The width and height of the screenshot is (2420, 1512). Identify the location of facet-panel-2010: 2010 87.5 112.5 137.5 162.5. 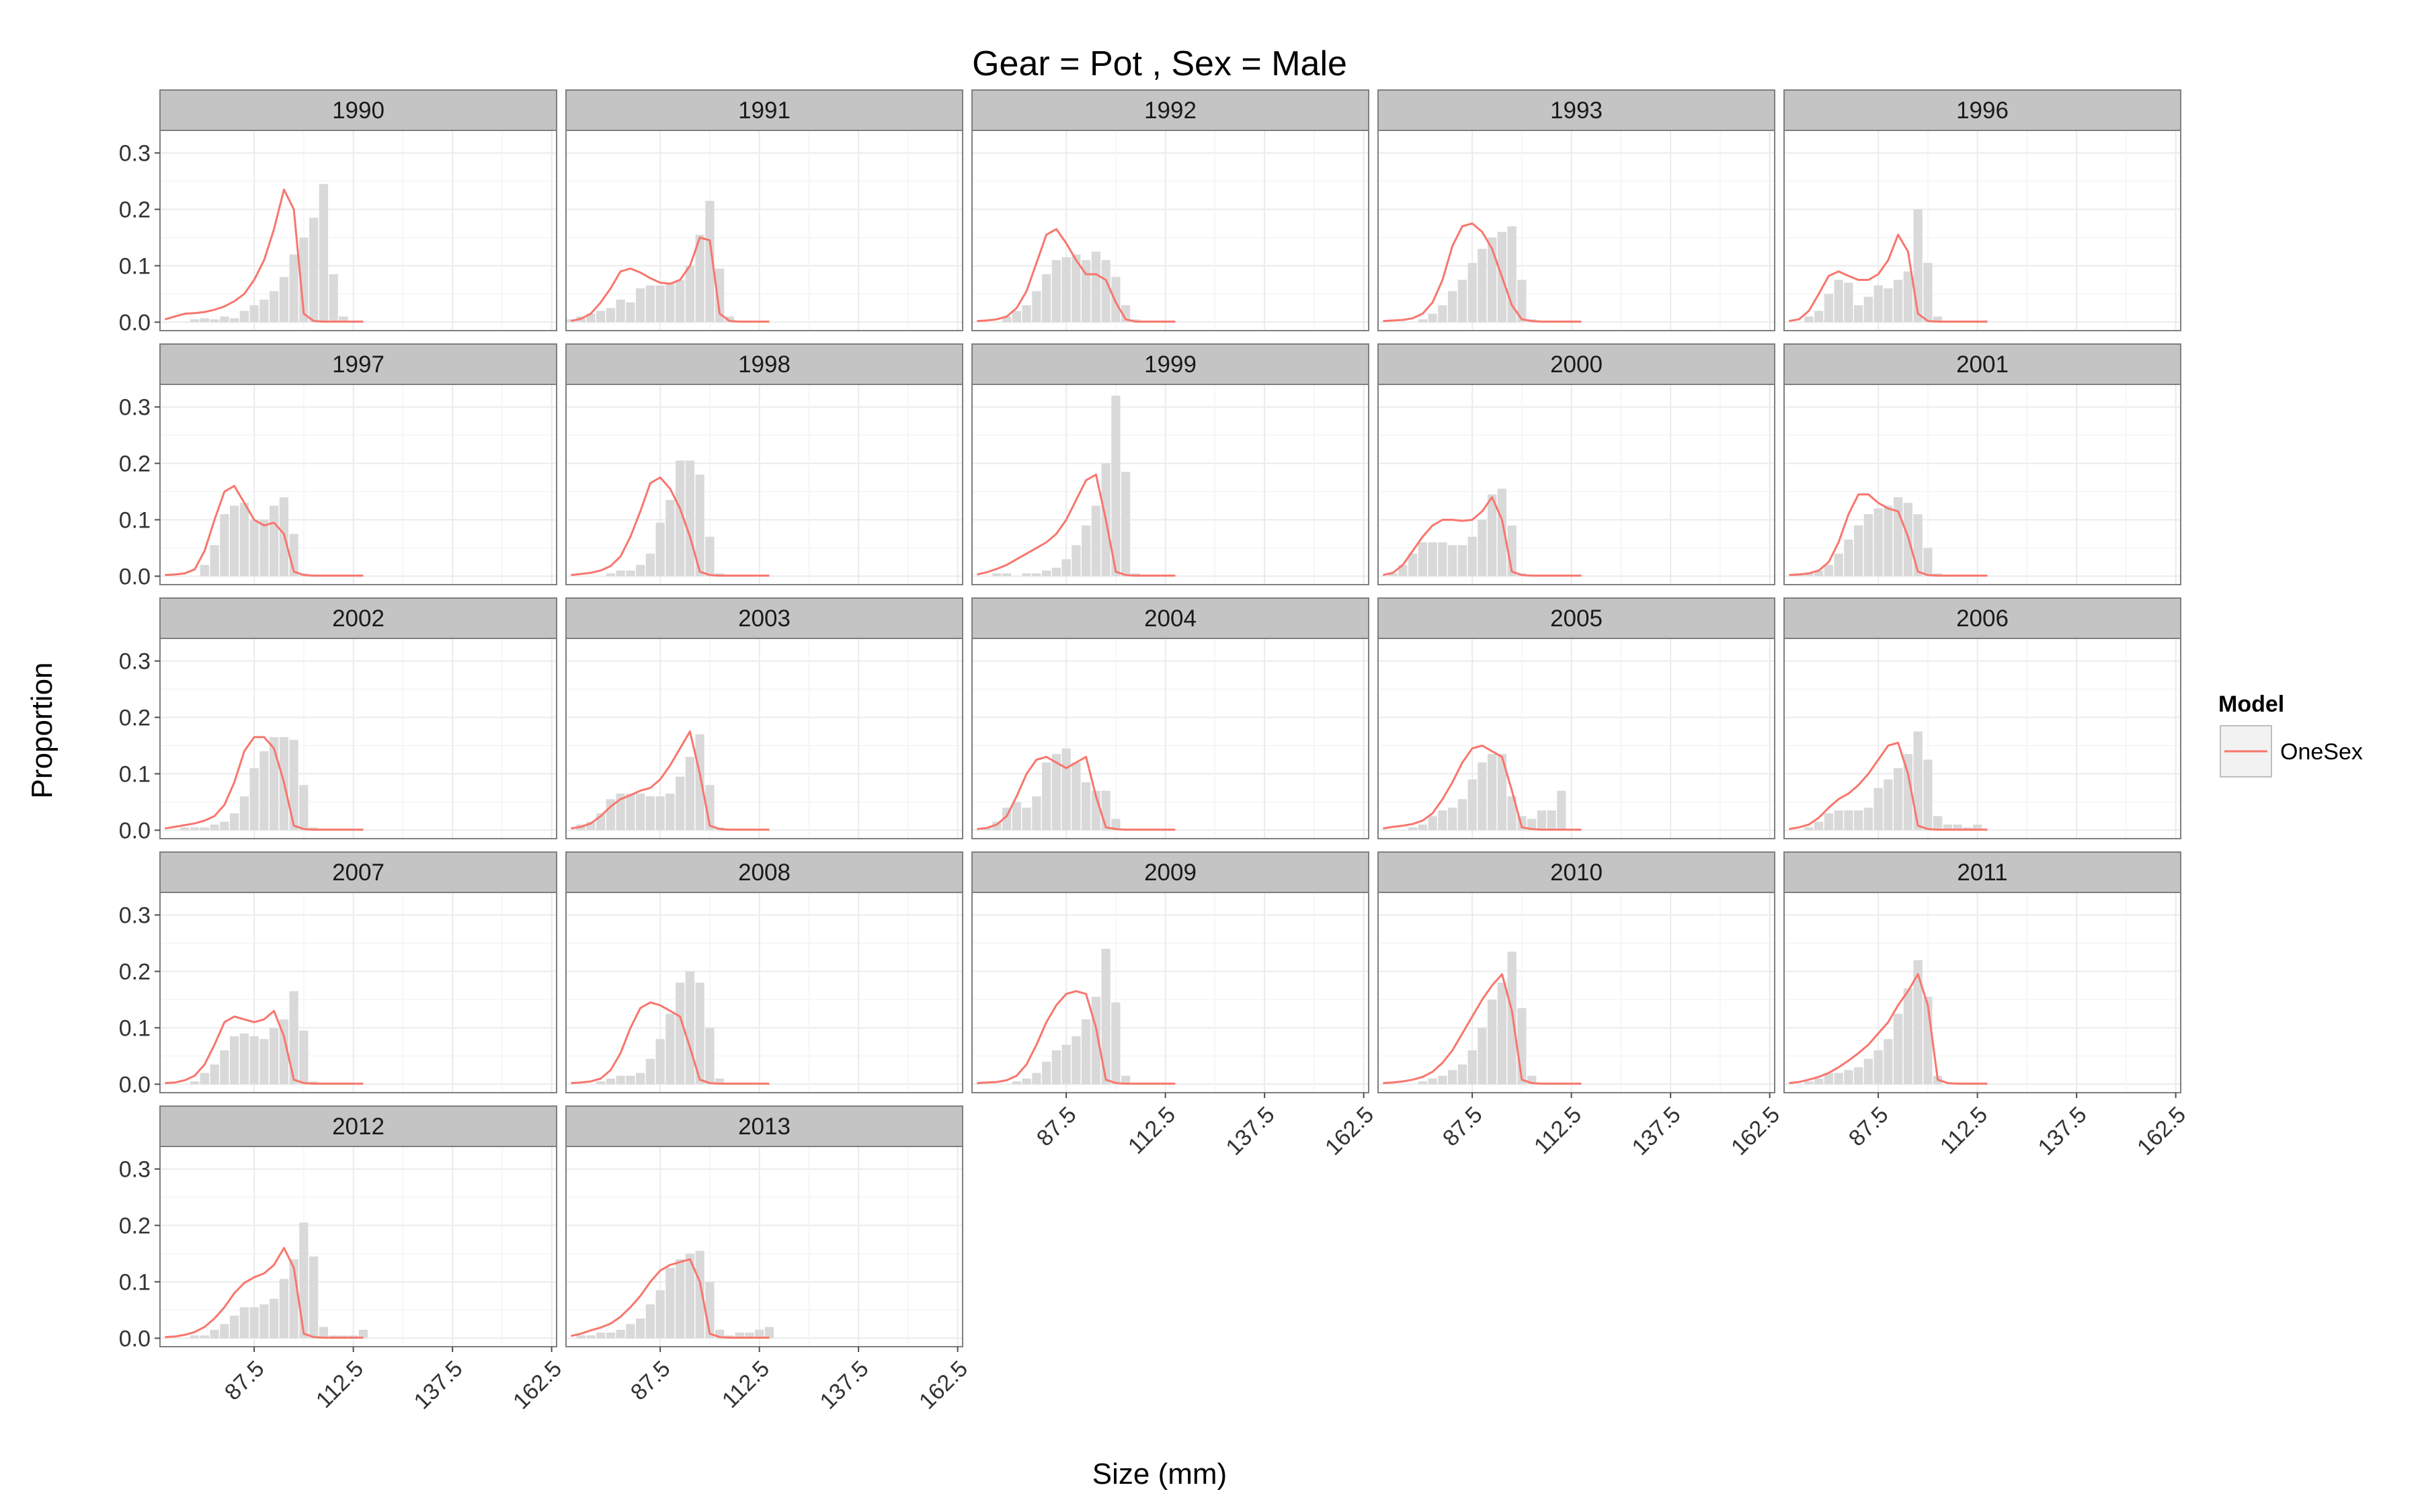
(1581, 1006).